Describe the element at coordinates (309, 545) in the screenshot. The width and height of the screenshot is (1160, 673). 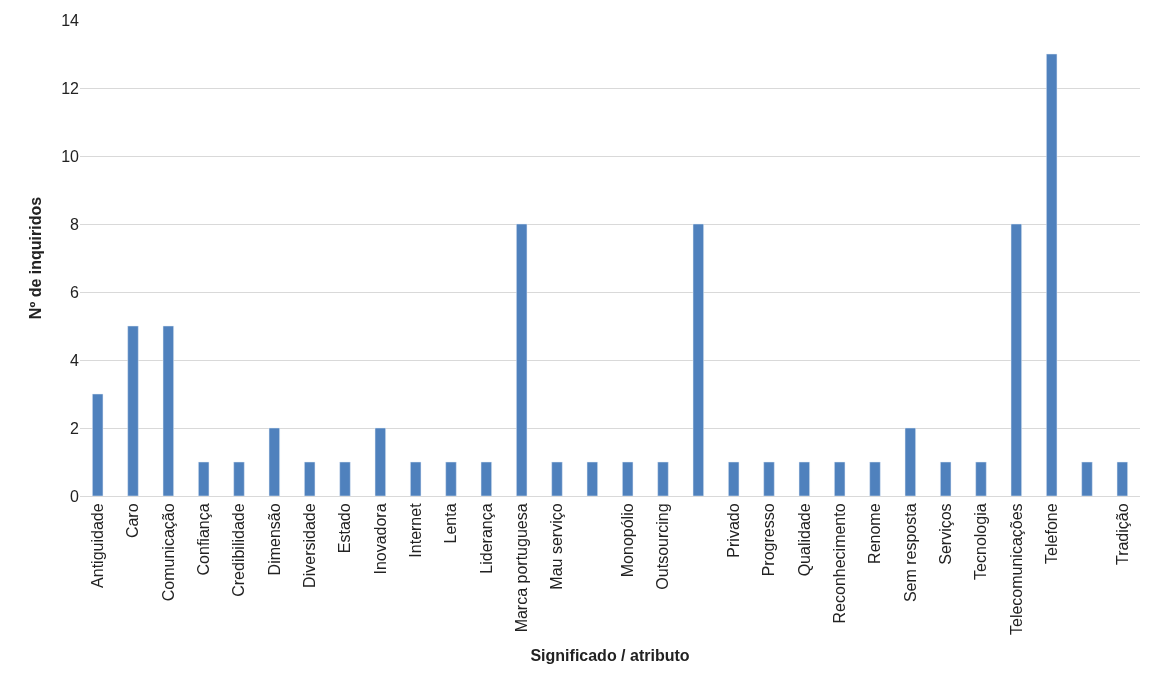
I see `x-tick-label: Diversidade` at that location.